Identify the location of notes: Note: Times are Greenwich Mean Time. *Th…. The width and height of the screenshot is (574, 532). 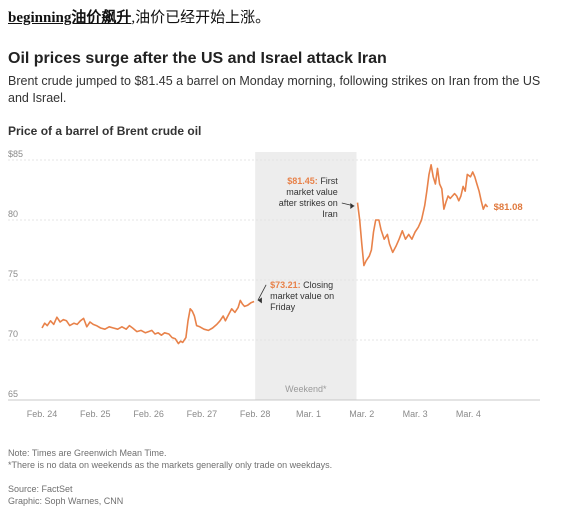
(170, 477).